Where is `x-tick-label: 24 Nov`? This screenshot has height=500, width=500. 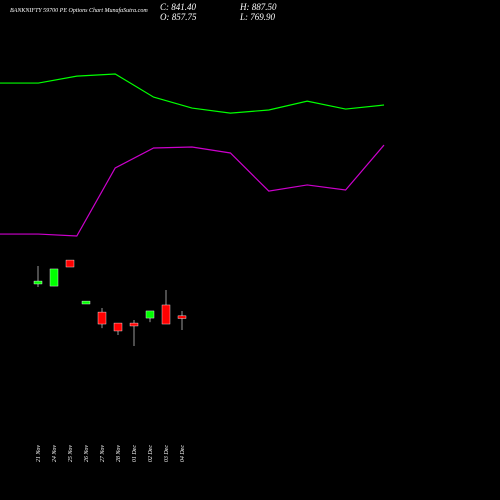 x-tick-label: 24 Nov is located at coordinates (54, 454).